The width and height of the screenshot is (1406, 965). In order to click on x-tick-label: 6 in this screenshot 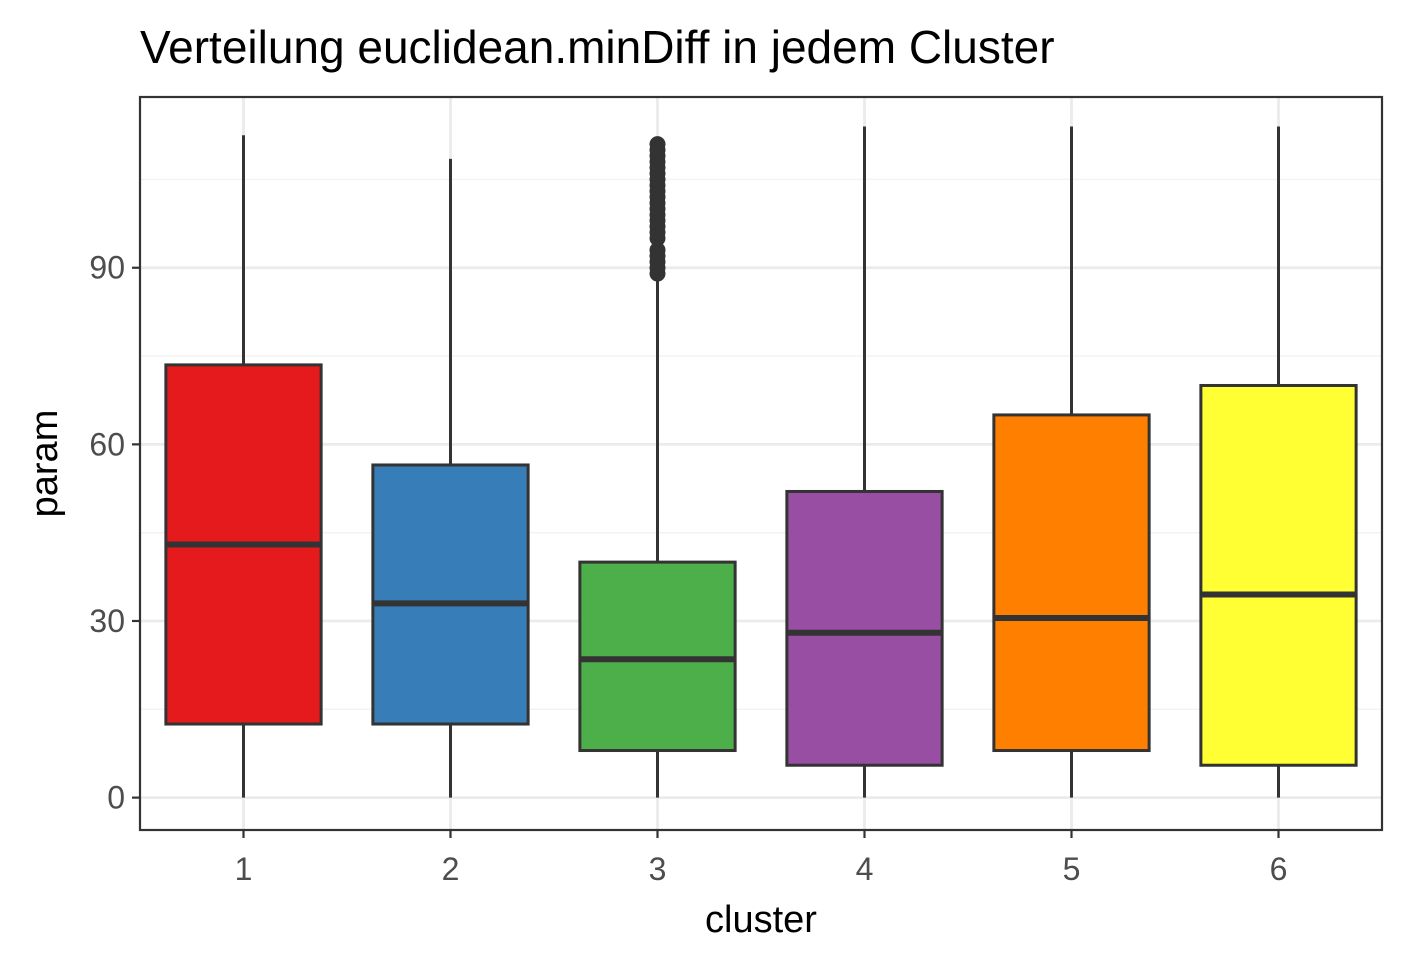, I will do `click(1279, 869)`.